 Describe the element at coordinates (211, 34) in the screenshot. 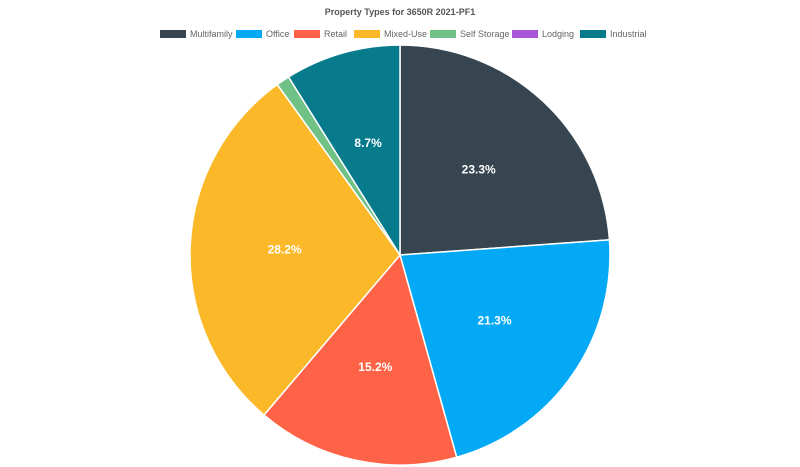

I see `legend-label: Multifamily` at that location.